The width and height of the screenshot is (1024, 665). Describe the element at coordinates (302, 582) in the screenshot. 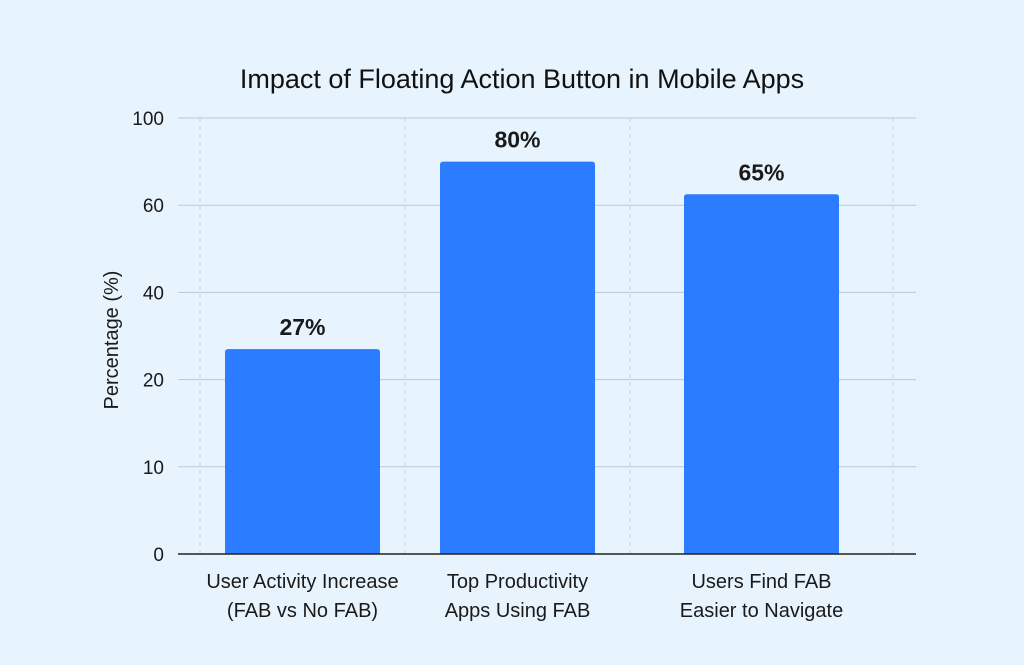

I see `x-tick-label: User Activity Increase` at that location.